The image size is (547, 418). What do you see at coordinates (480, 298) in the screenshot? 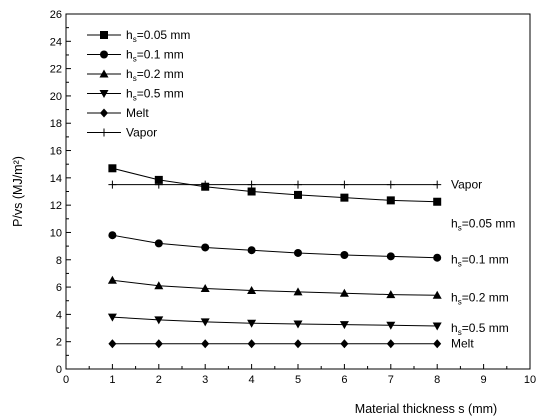
I see `series-end-label: hs=0.2 mm` at bounding box center [480, 298].